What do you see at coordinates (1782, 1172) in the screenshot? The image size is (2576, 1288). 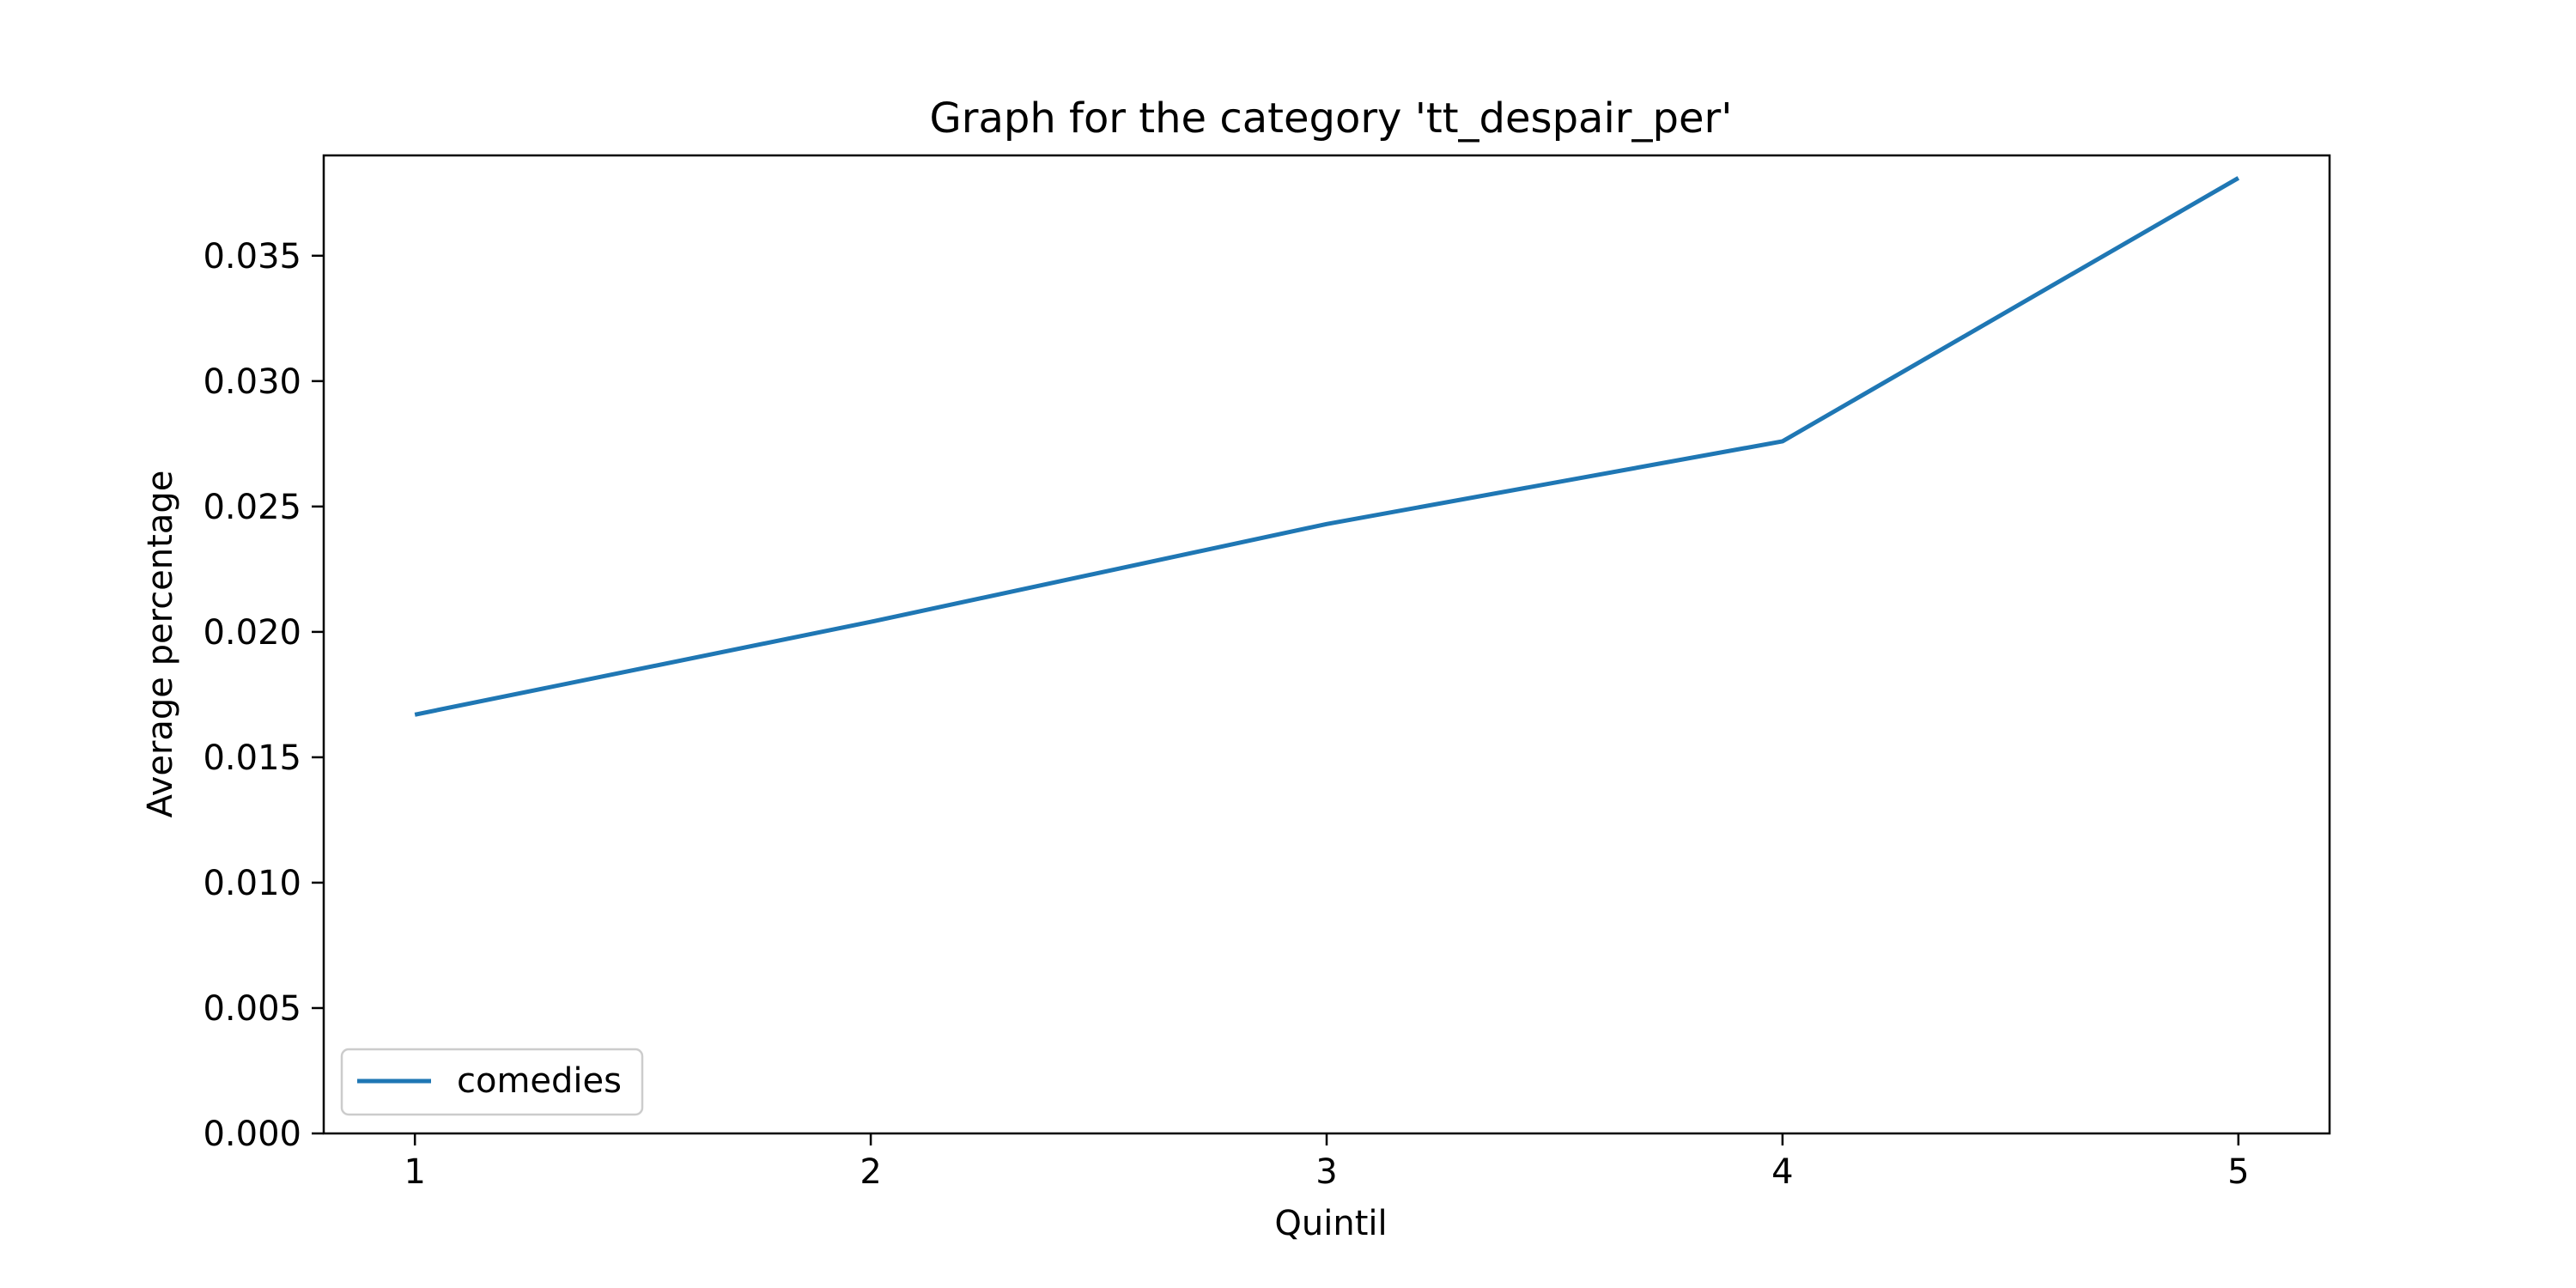 I see `x-tick-label: 4` at bounding box center [1782, 1172].